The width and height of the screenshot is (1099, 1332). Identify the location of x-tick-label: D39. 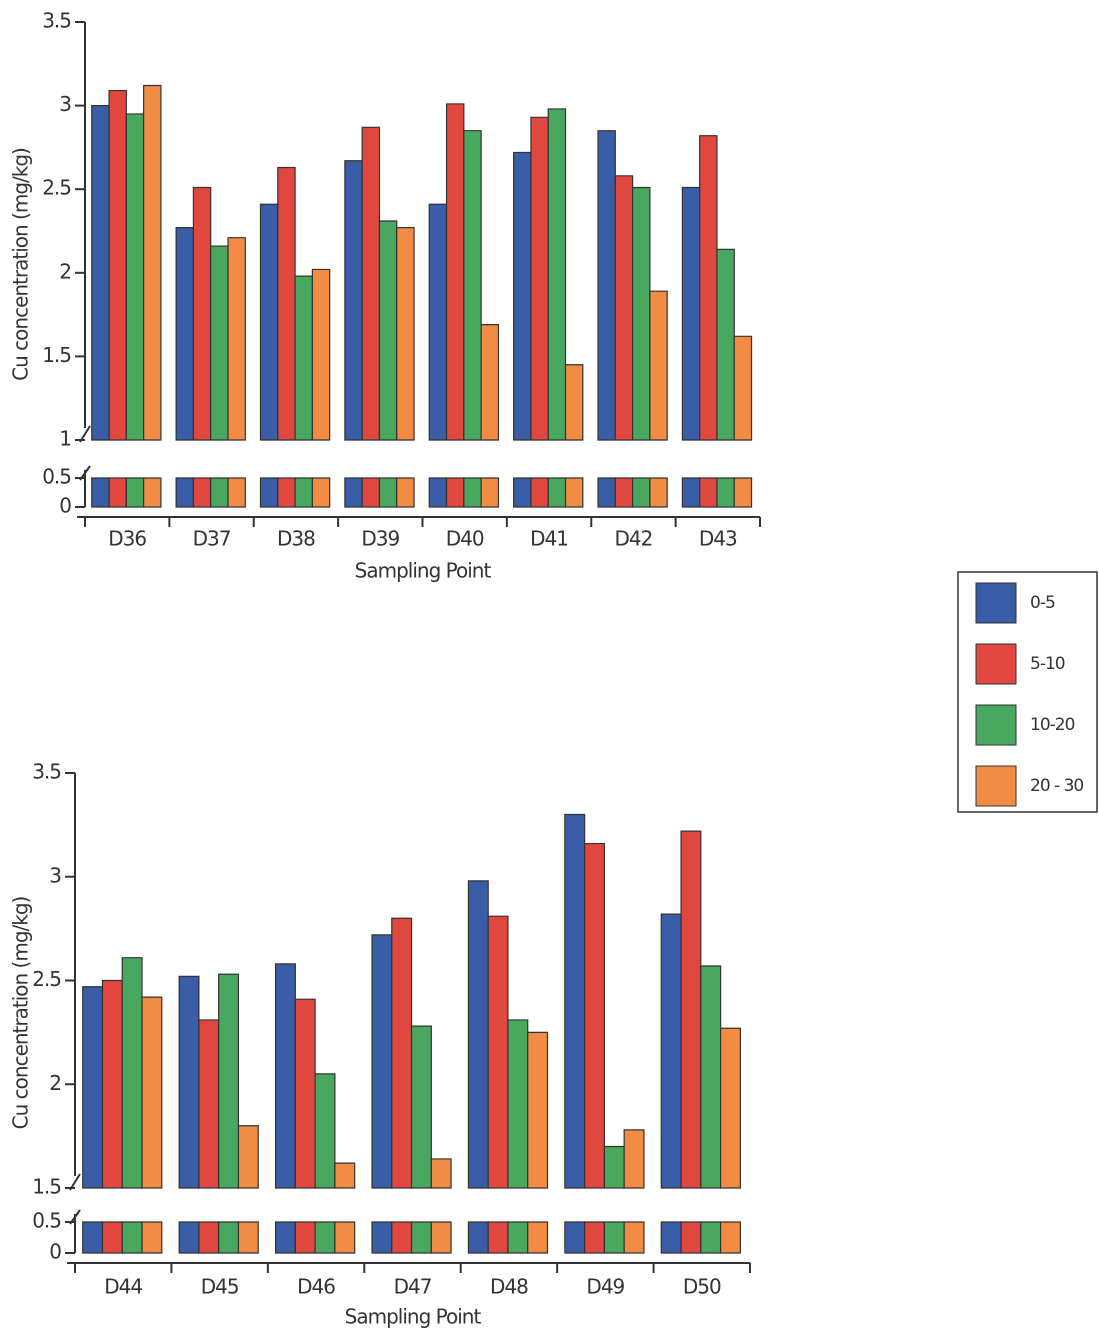
(380, 539).